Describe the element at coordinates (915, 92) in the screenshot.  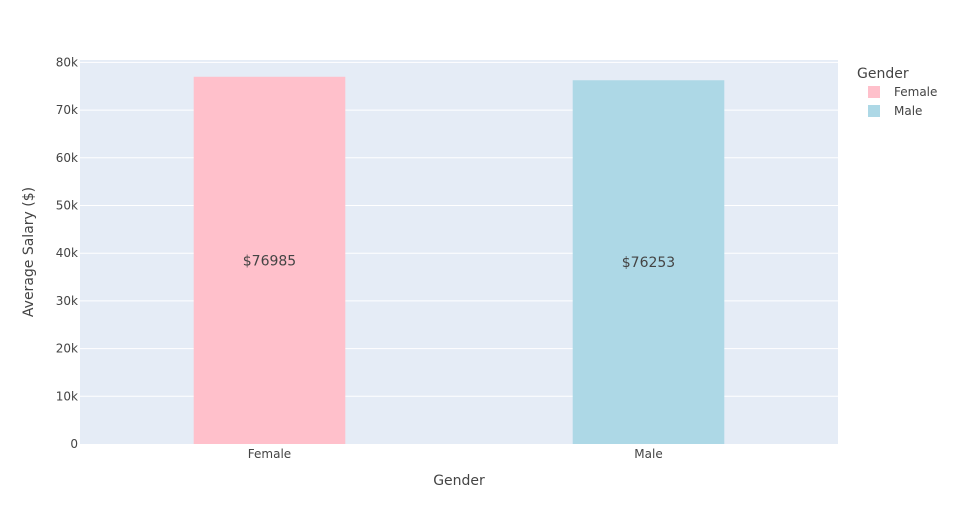
I see `legend-label: Female` at that location.